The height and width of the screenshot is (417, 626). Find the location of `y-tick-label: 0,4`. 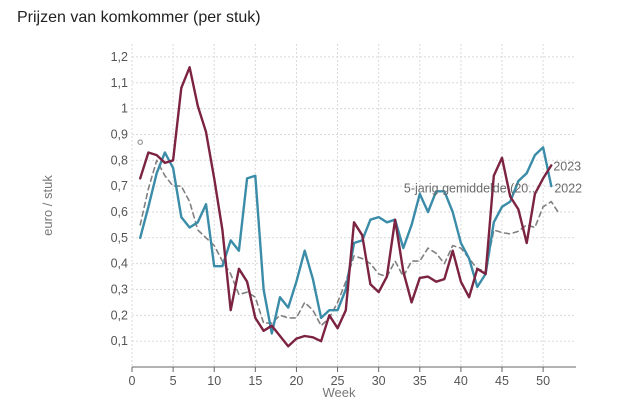

y-tick-label: 0,4 is located at coordinates (119, 264).